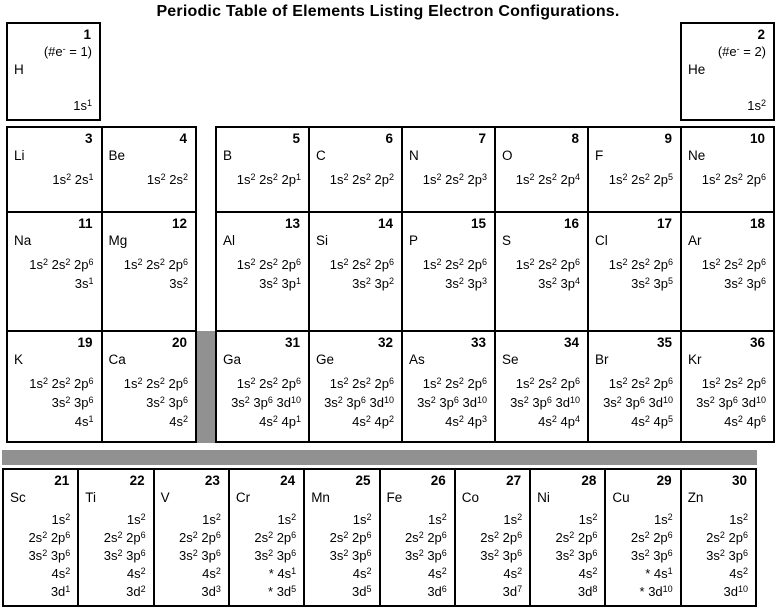 The image size is (776, 611). What do you see at coordinates (668, 138) in the screenshot?
I see `atomic-number: 9` at bounding box center [668, 138].